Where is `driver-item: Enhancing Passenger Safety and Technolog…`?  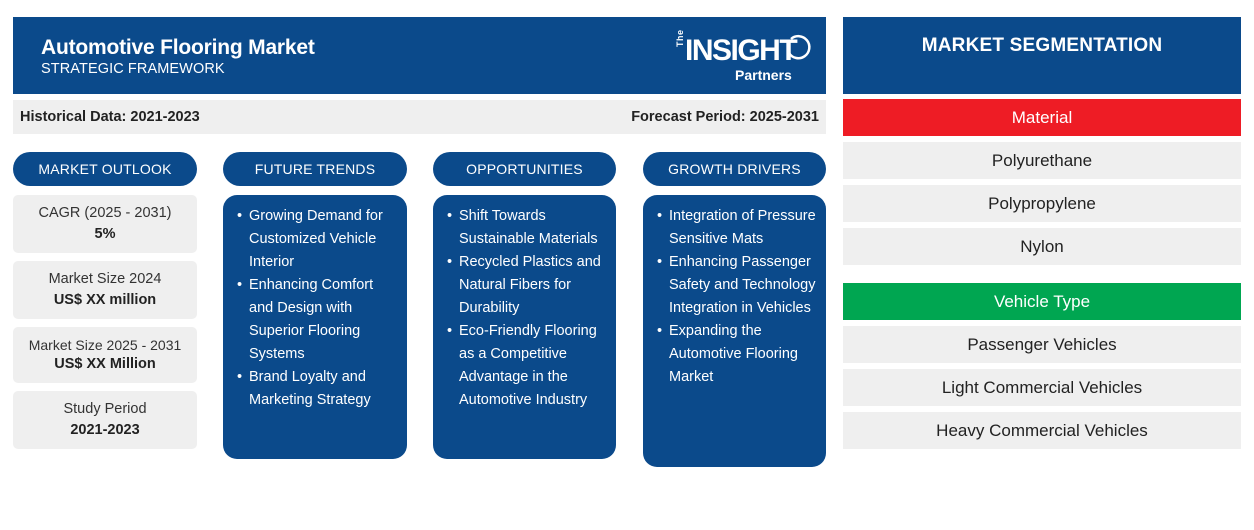 driver-item: Enhancing Passenger Safety and Technolog… is located at coordinates (736, 285).